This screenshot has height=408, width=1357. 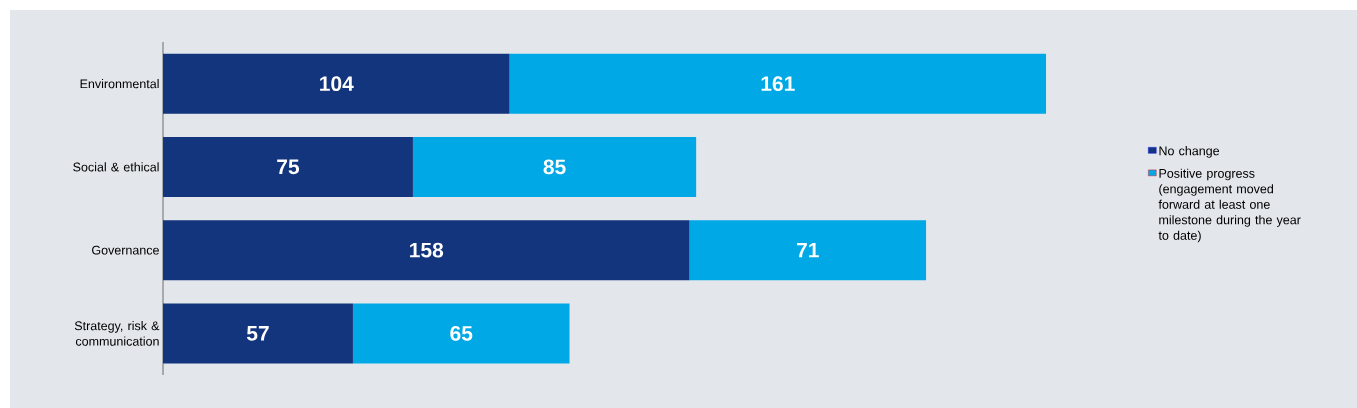 I want to click on data-label: 75, so click(x=288, y=167).